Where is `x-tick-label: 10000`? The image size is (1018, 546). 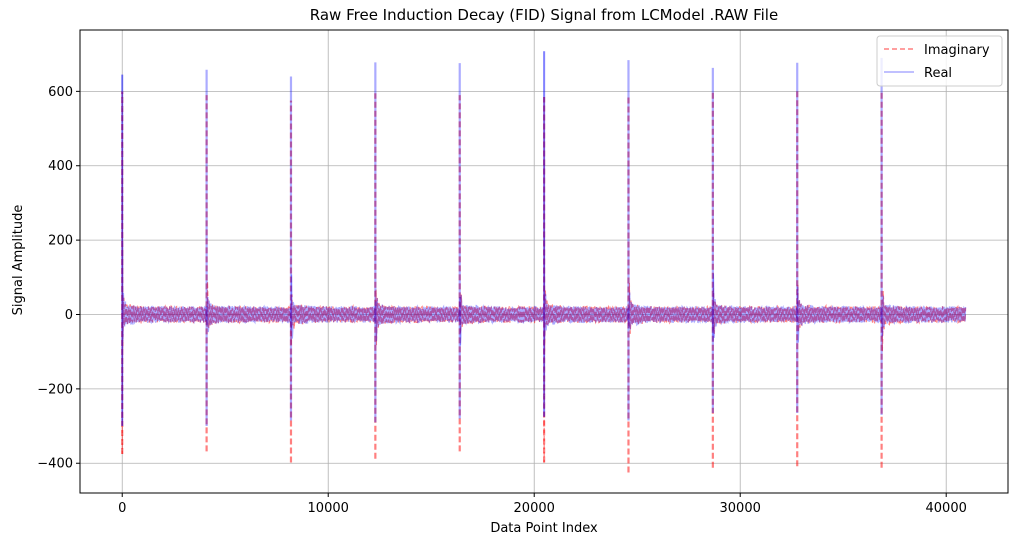 x-tick-label: 10000 is located at coordinates (328, 508).